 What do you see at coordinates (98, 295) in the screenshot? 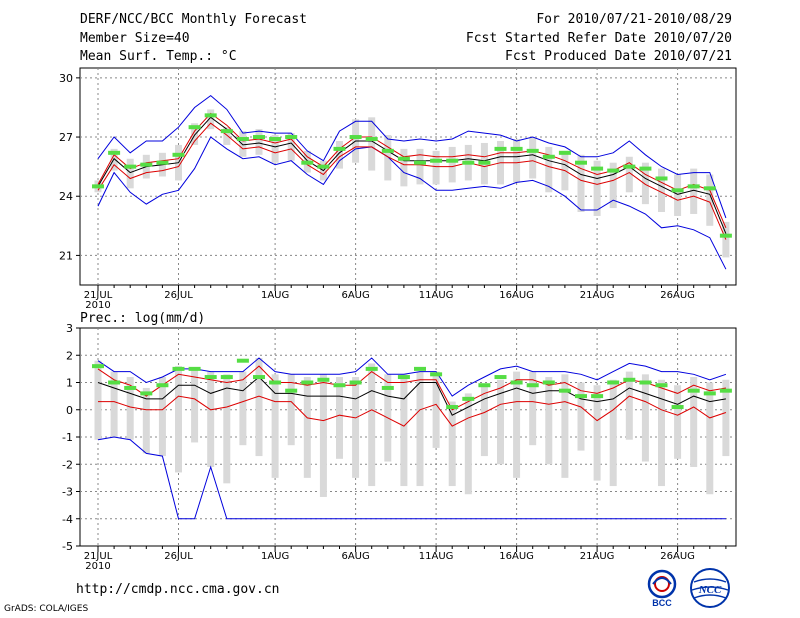
I see `temp-xtick-label: 21JUL` at bounding box center [98, 295].